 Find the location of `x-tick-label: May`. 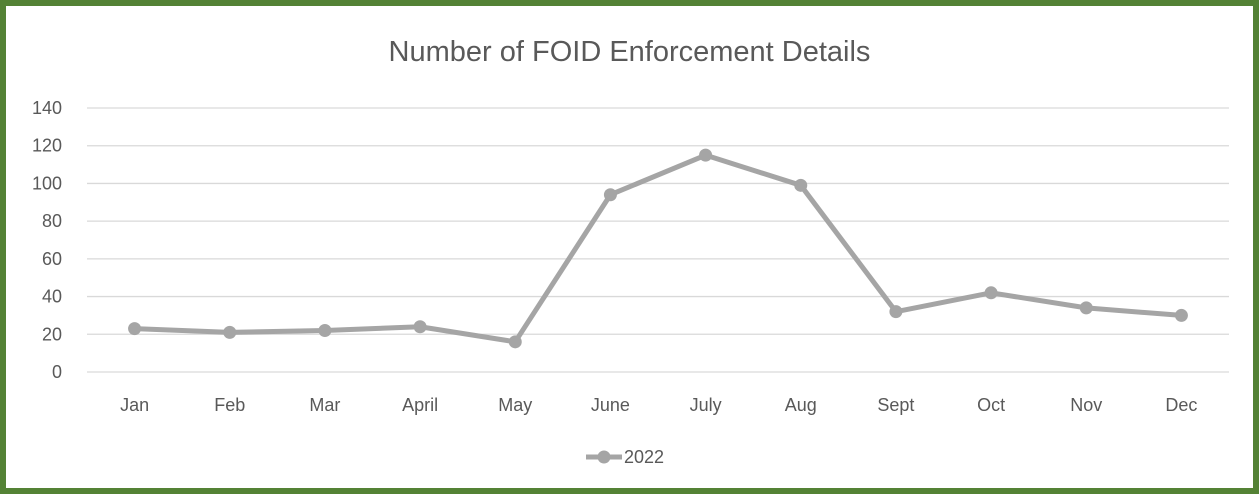

x-tick-label: May is located at coordinates (515, 405).